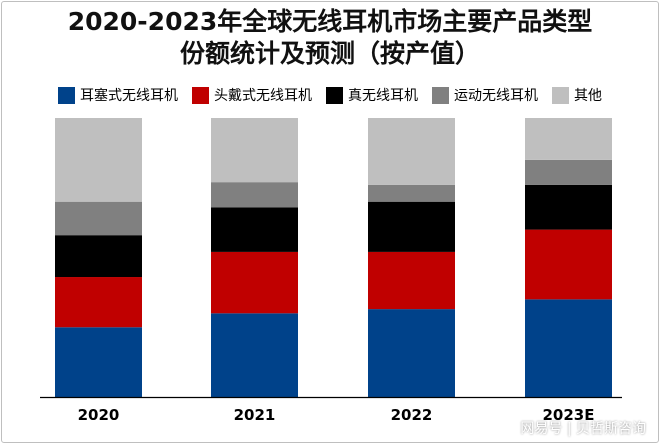 The height and width of the screenshot is (444, 660). Describe the element at coordinates (383, 96) in the screenshot. I see `legend-label: 真无线耳机` at that location.